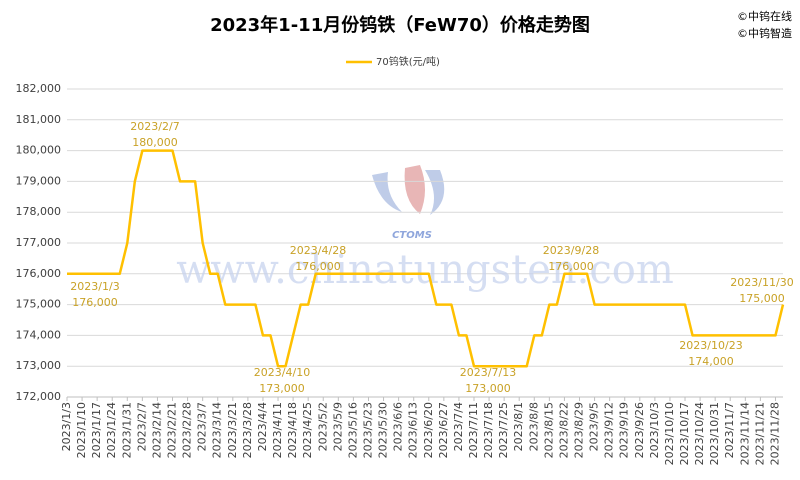  Describe the element at coordinates (699, 433) in the screenshot. I see `x-tick-label: 2023/10/24` at that location.